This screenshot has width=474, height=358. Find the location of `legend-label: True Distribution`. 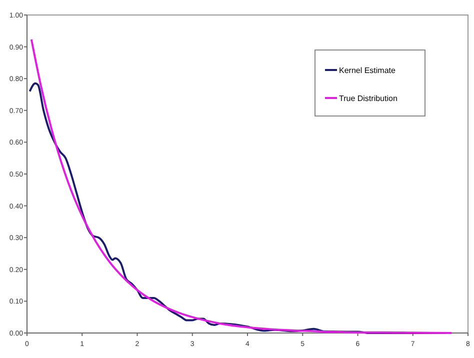

legend-label: True Distribution is located at coordinates (368, 98).